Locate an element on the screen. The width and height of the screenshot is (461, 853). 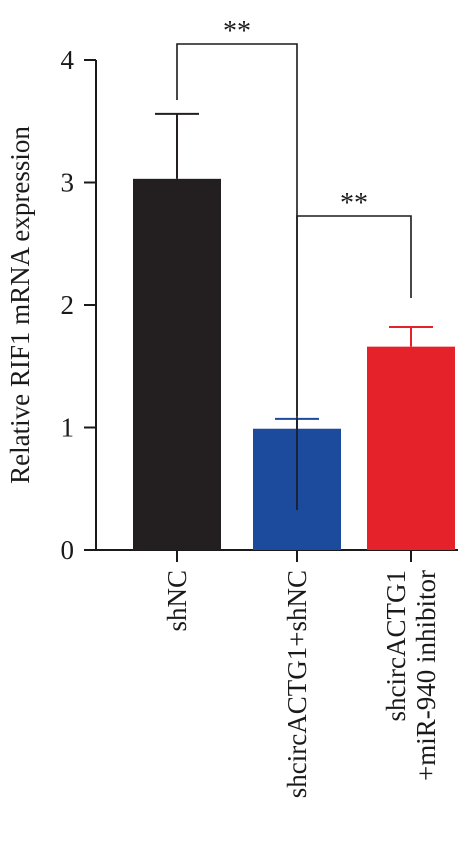
x-tick-label: shcircACTG1+shNC is located at coordinates (297, 684).